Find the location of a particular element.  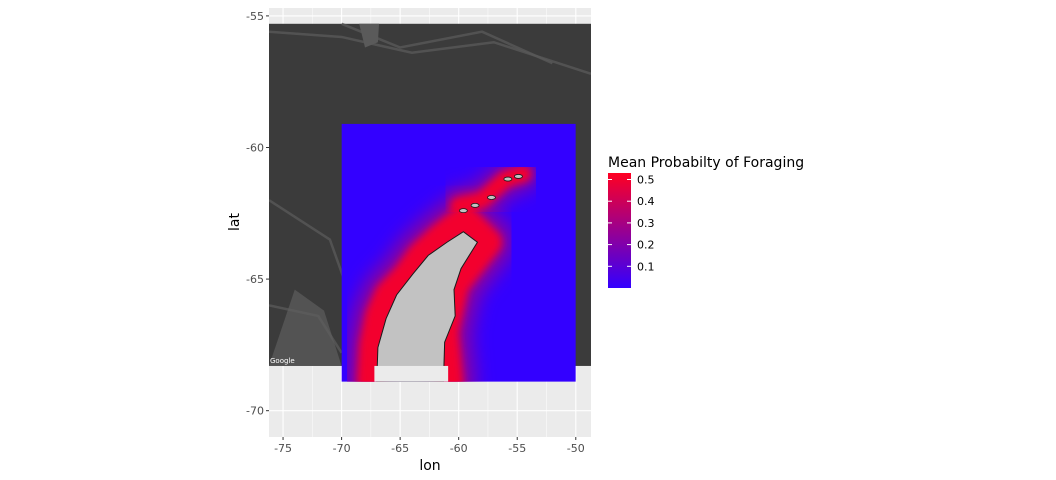

x-tick-label: -60 is located at coordinates (459, 448).